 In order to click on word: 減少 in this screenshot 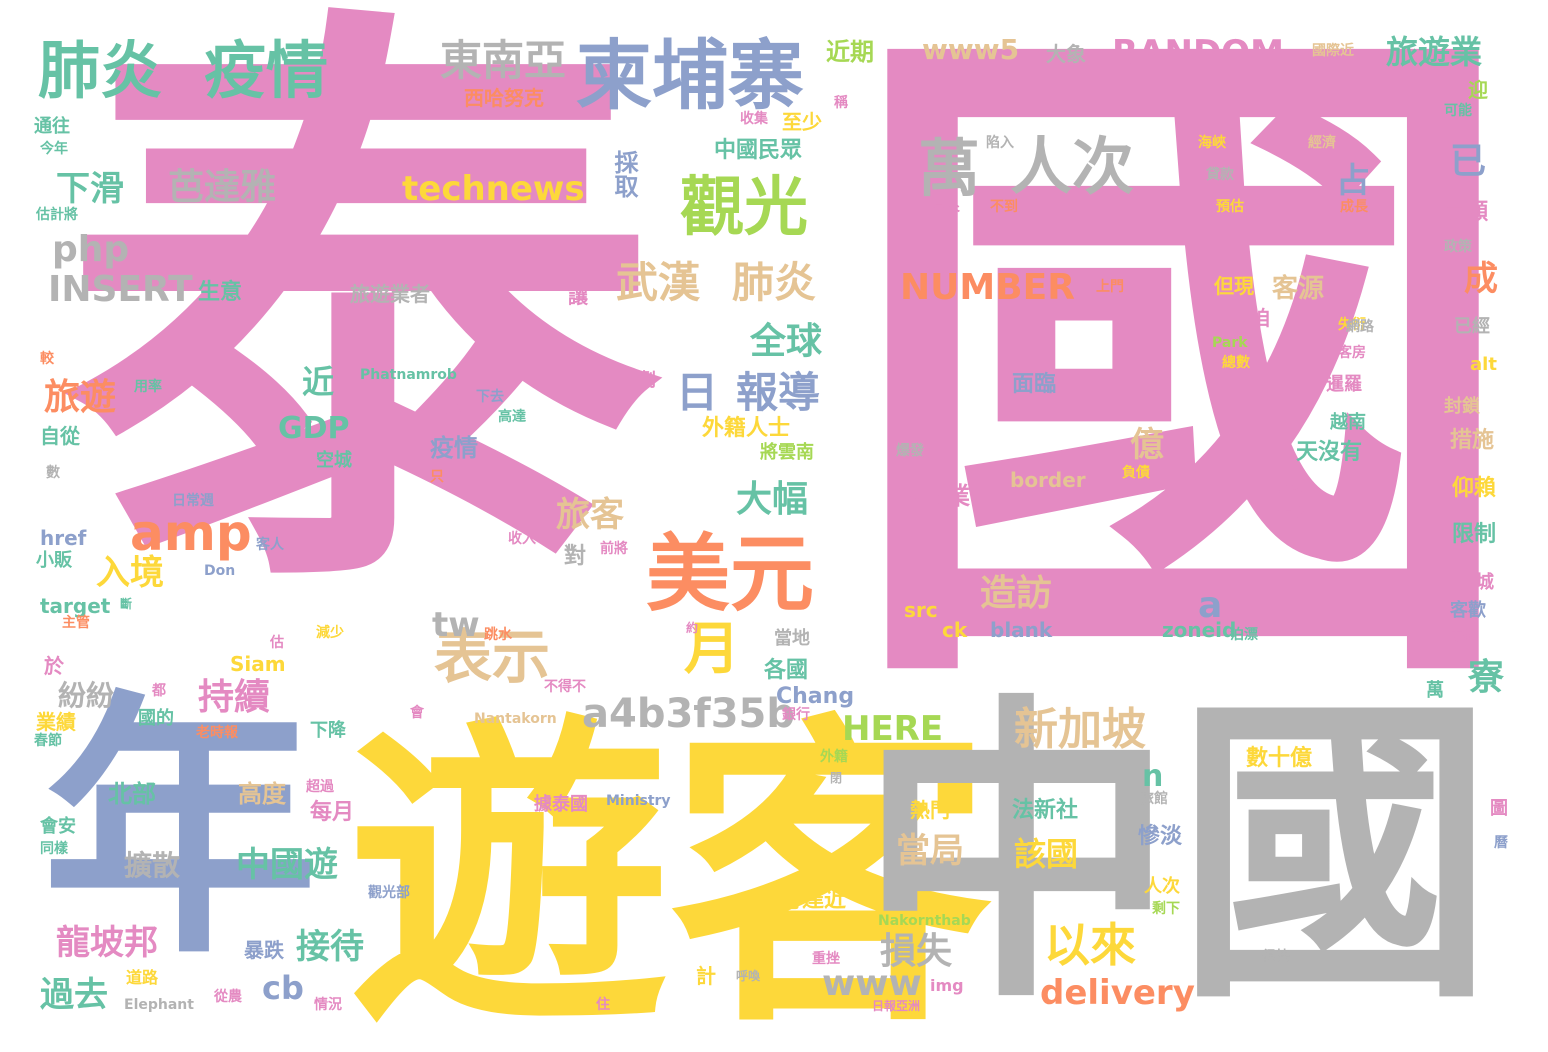, I will do `click(330, 633)`.